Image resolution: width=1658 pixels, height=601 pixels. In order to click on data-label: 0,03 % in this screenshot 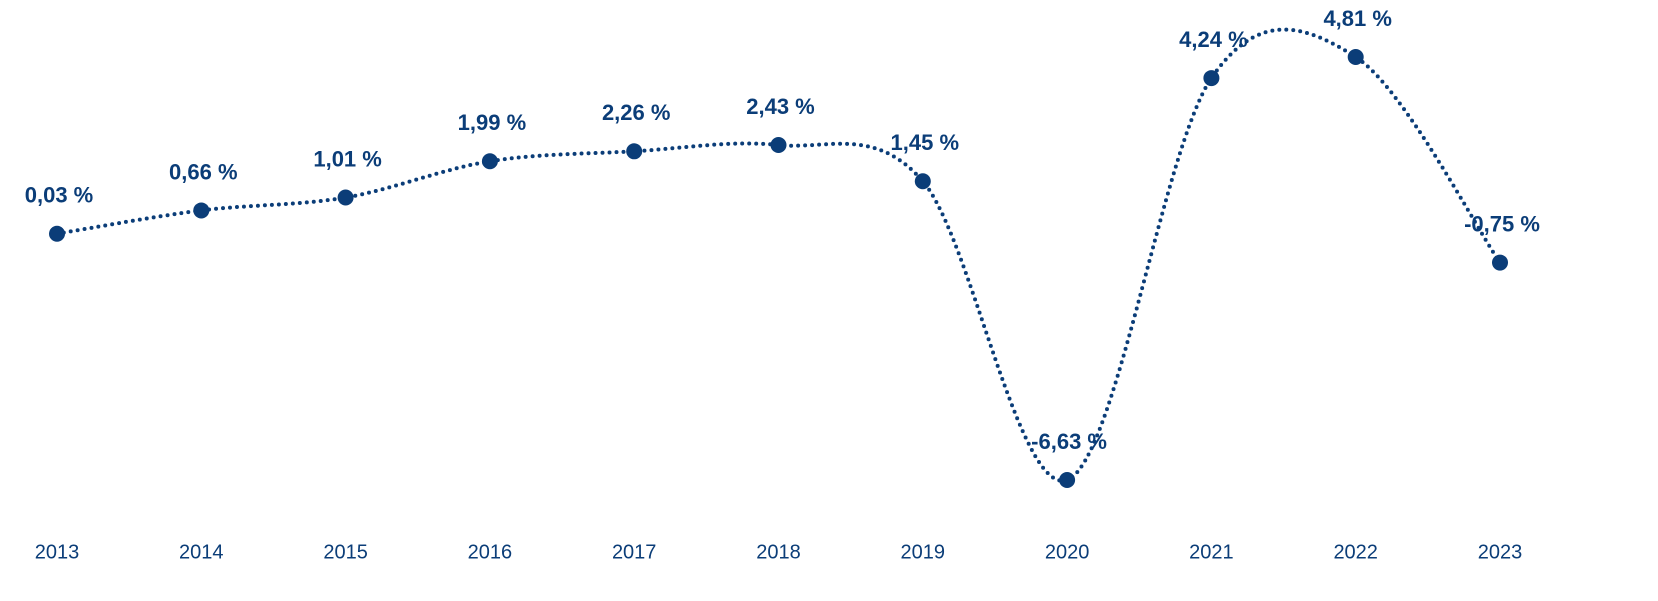, I will do `click(59, 195)`.